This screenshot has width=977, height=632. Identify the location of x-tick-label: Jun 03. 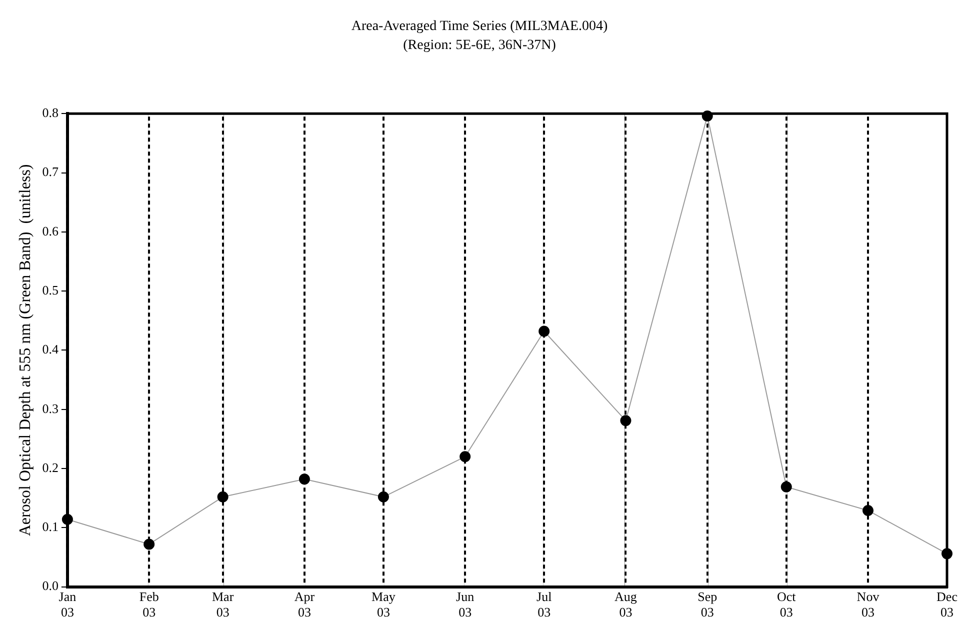
(465, 604).